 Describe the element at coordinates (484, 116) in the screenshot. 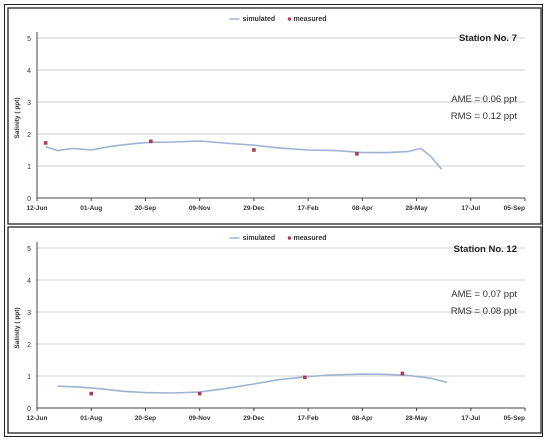

I see `stat-annotation: RMS = 0.12 ppt` at that location.